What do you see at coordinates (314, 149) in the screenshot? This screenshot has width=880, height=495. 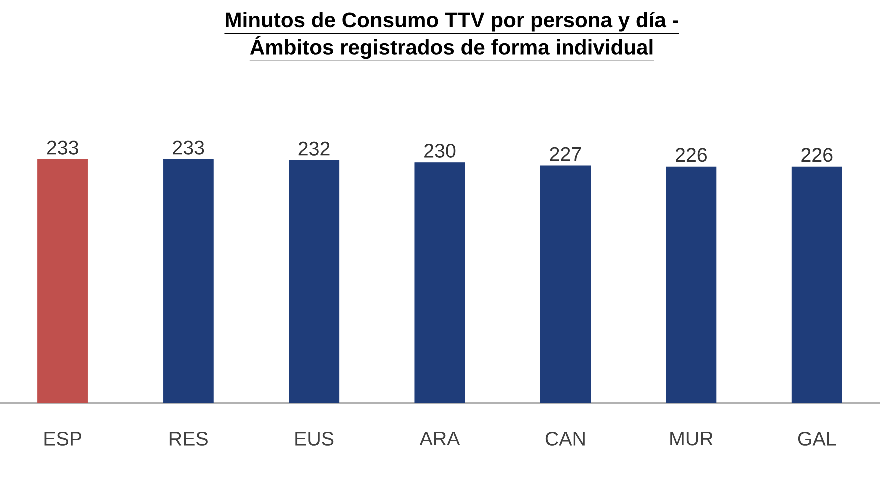 I see `data-label: 232` at bounding box center [314, 149].